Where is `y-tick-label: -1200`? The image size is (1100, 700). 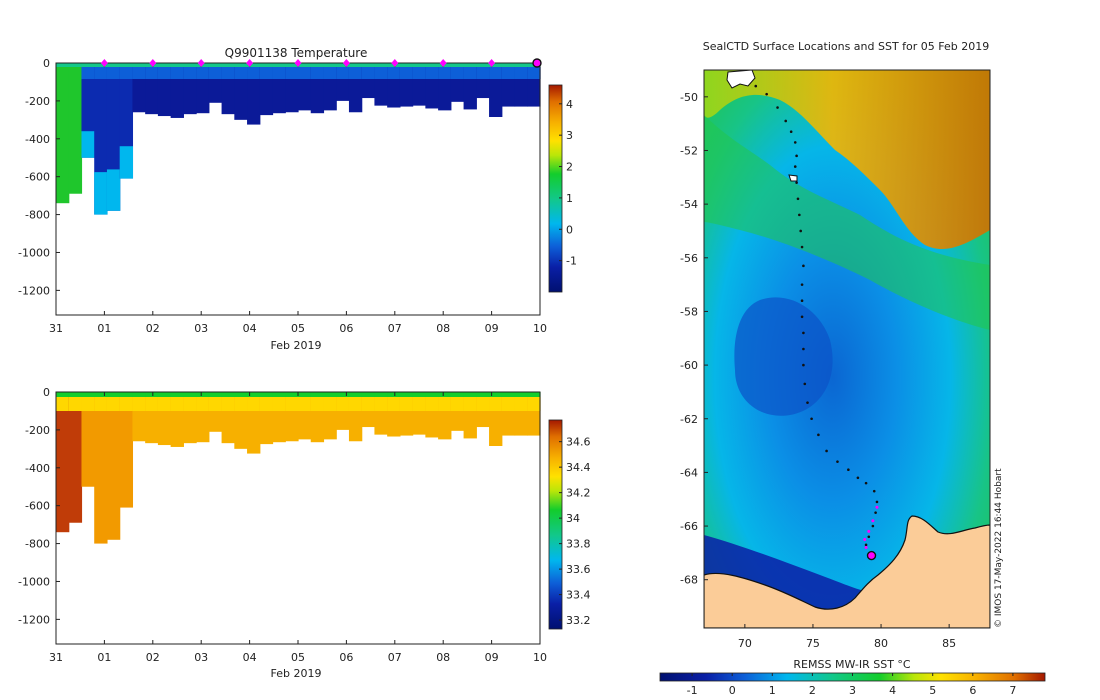 y-tick-label: -1200 is located at coordinates (34, 290).